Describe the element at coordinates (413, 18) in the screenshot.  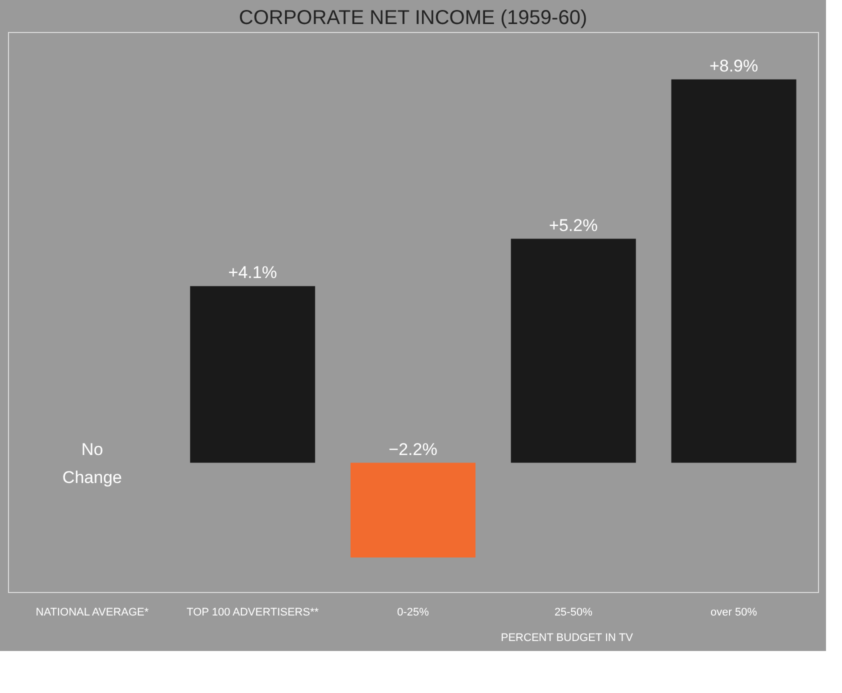
I see `chart-title: CORPORATE NET INCOME (1959-60)` at that location.